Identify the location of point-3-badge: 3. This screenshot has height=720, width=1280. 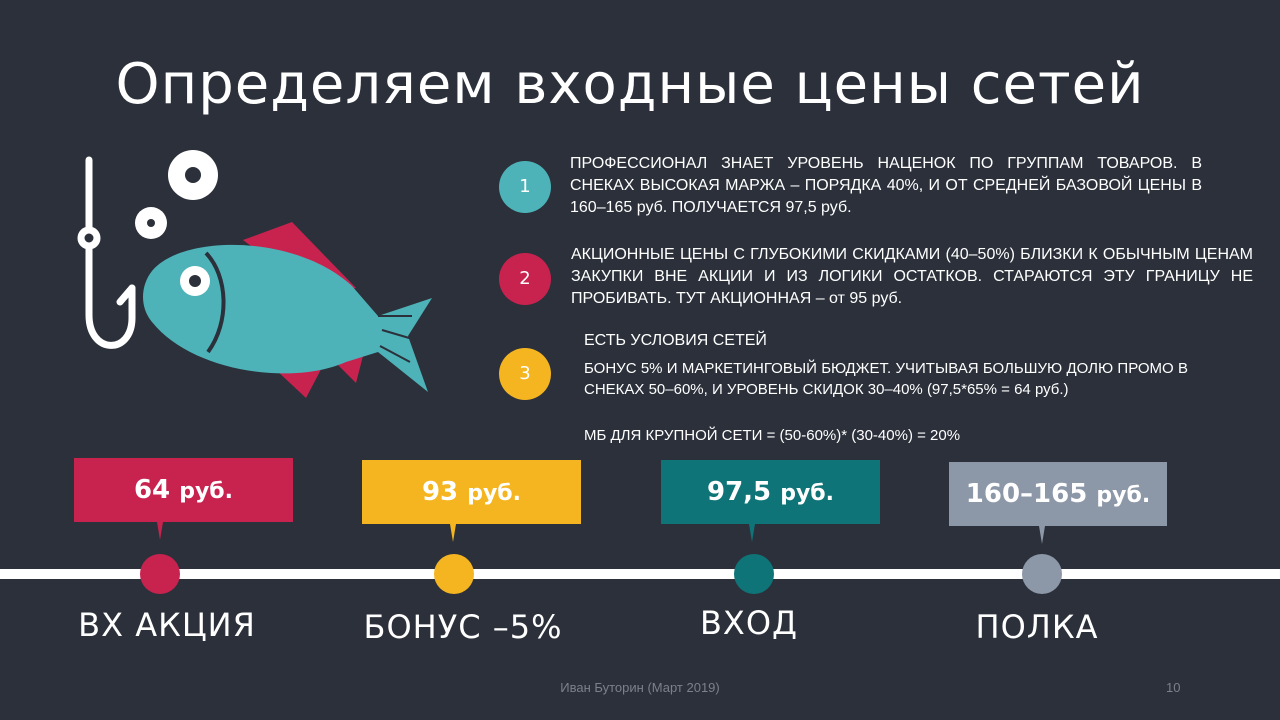
(525, 374).